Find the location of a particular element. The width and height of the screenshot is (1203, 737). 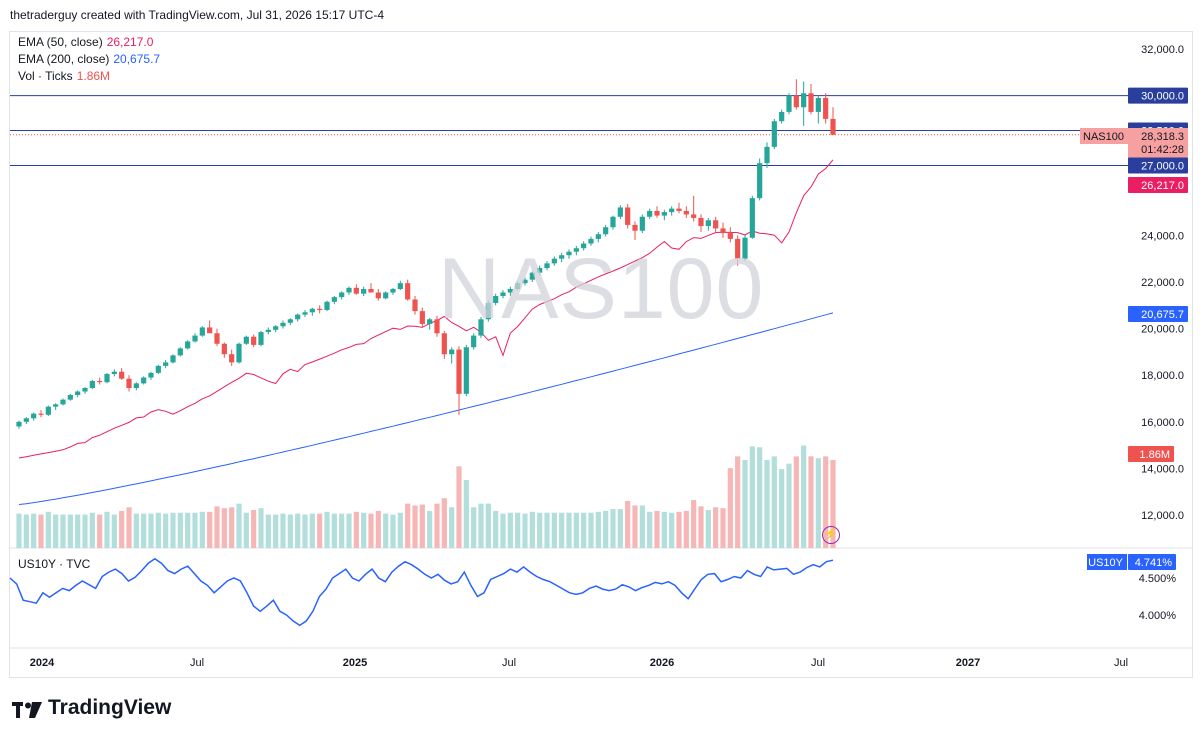

ema50-tag-bg is located at coordinates (1158, 185).